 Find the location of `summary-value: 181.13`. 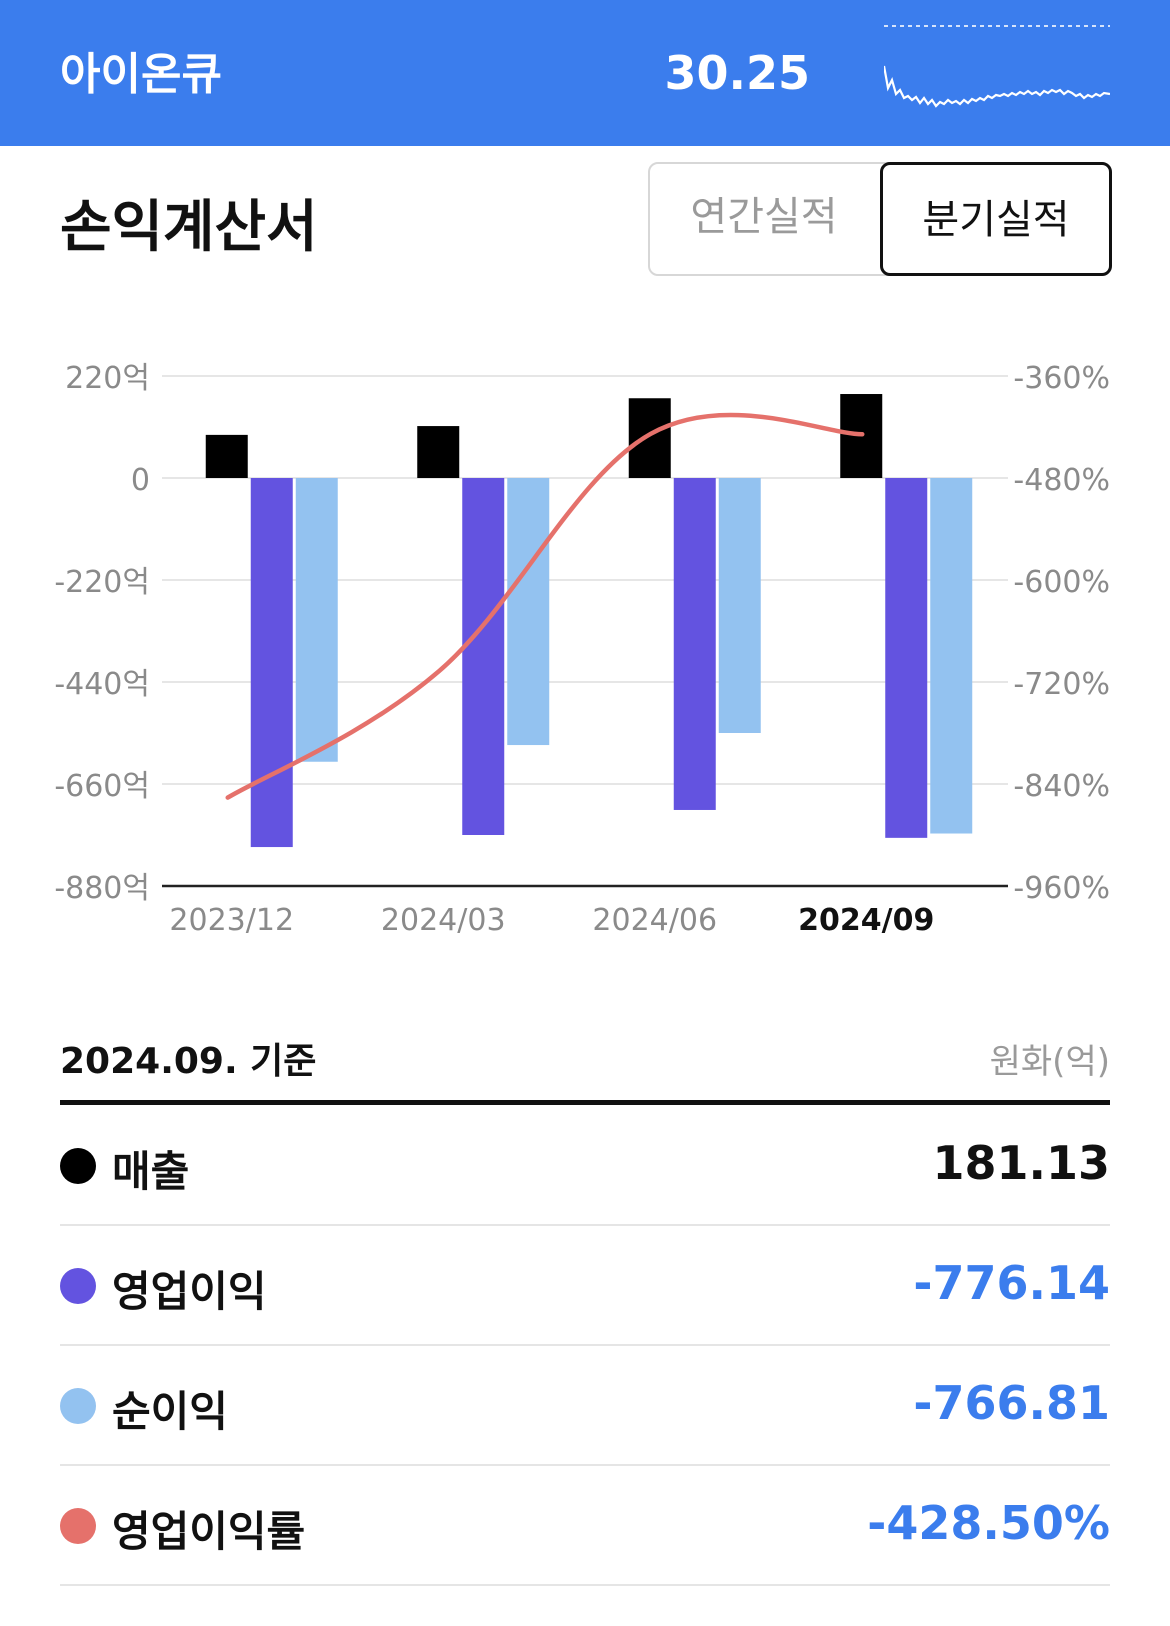

summary-value: 181.13 is located at coordinates (1021, 1163).